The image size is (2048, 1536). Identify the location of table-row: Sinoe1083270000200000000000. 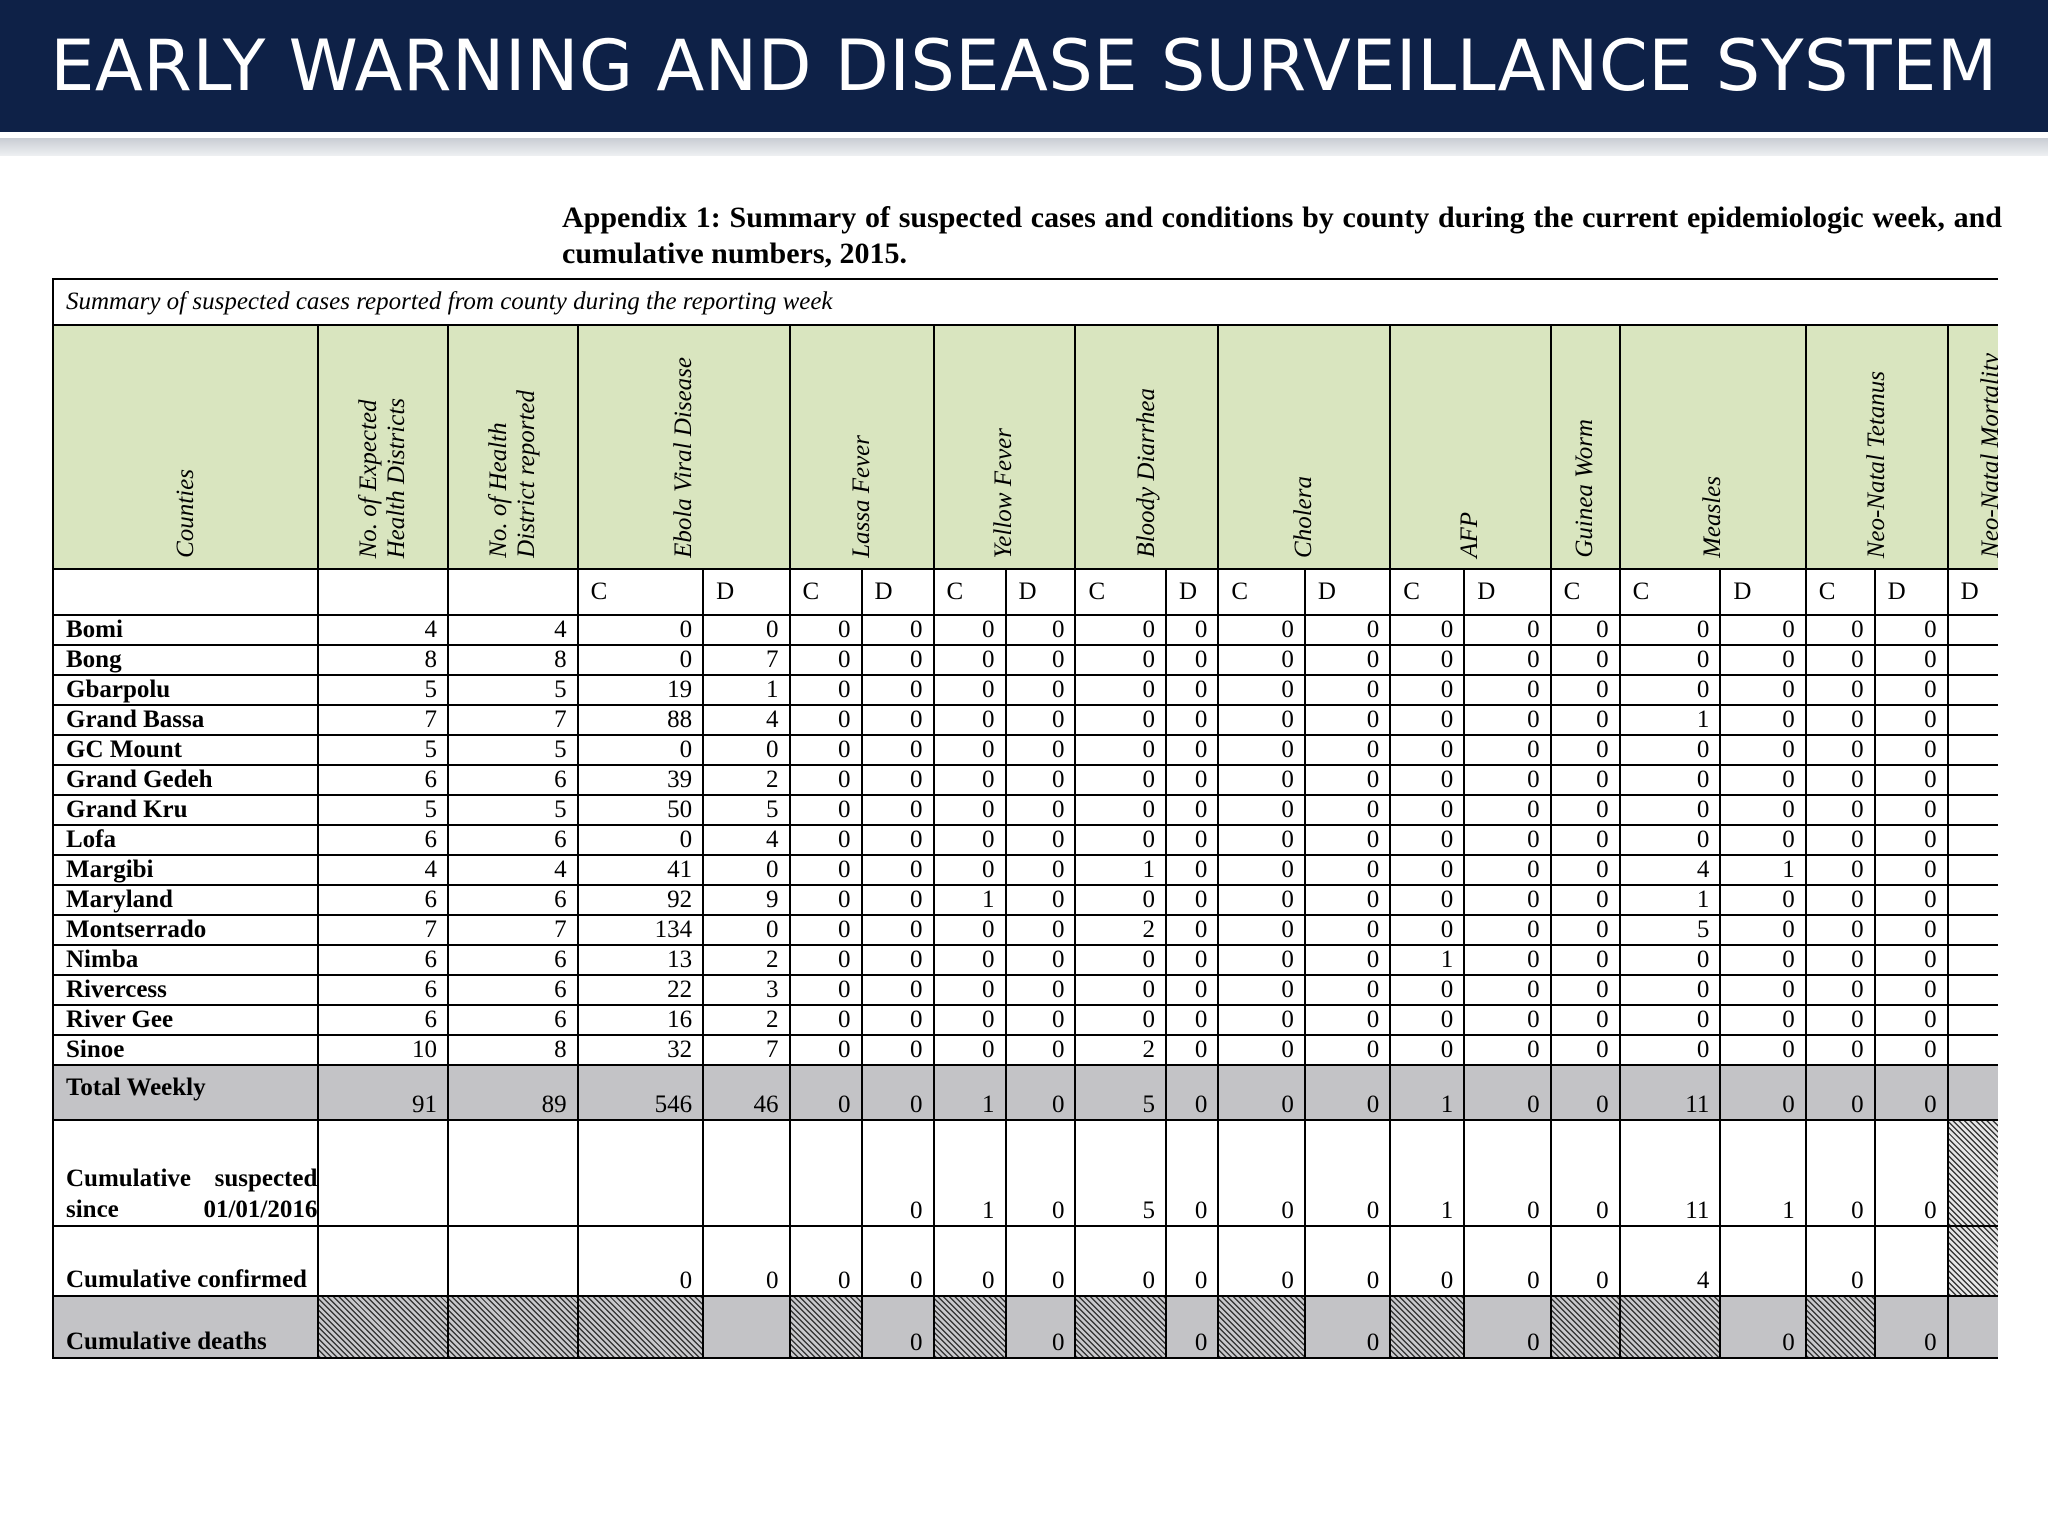
(1025, 1050).